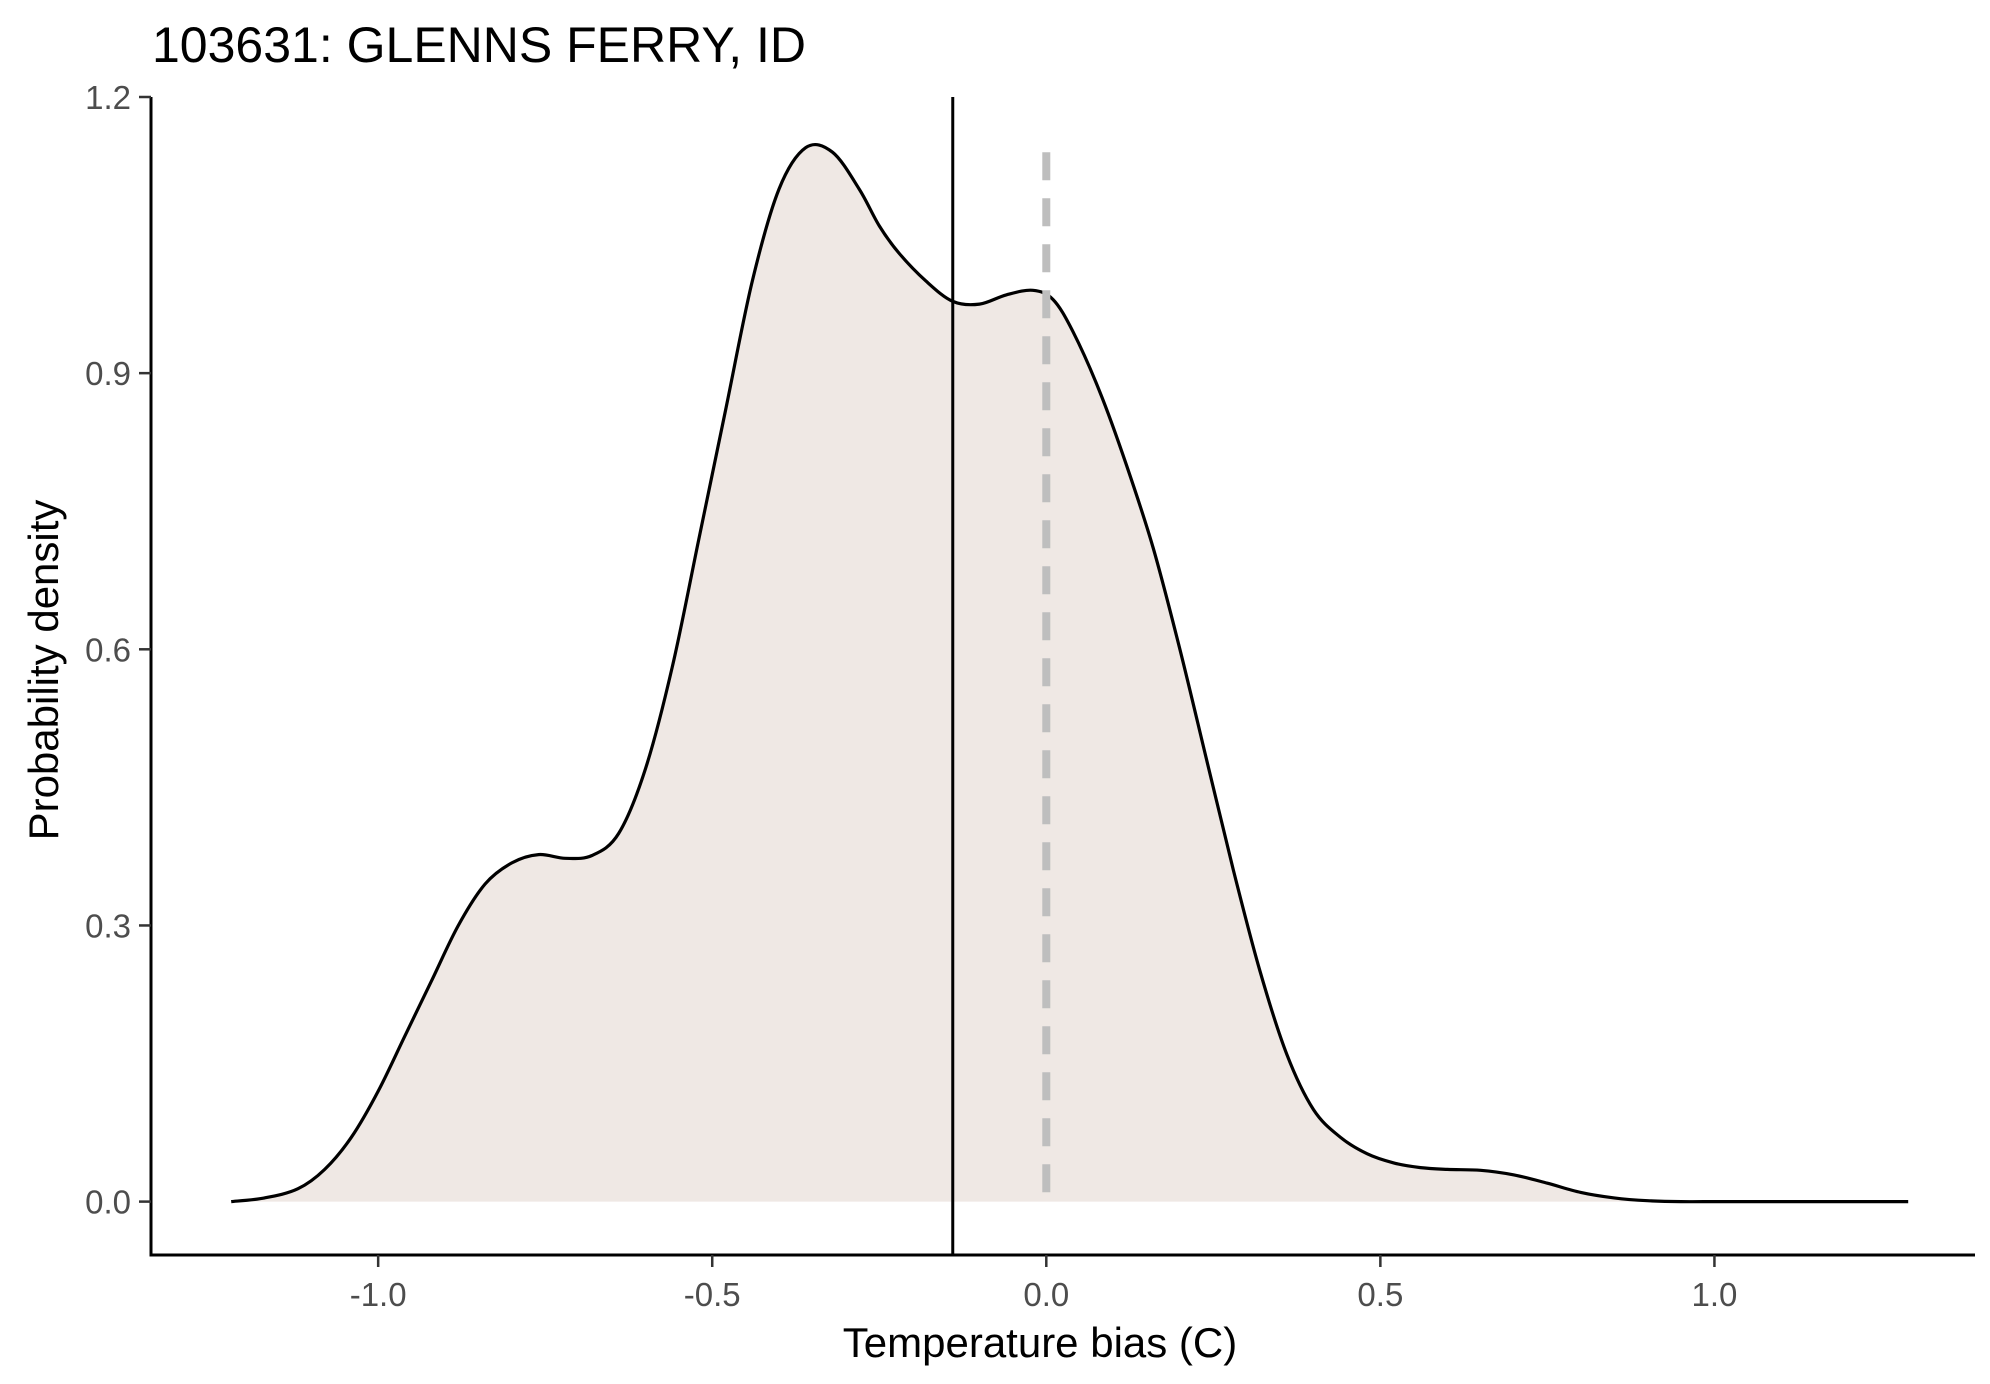 The width and height of the screenshot is (1990, 1384). I want to click on y-tick-label: 0.6, so click(108, 649).